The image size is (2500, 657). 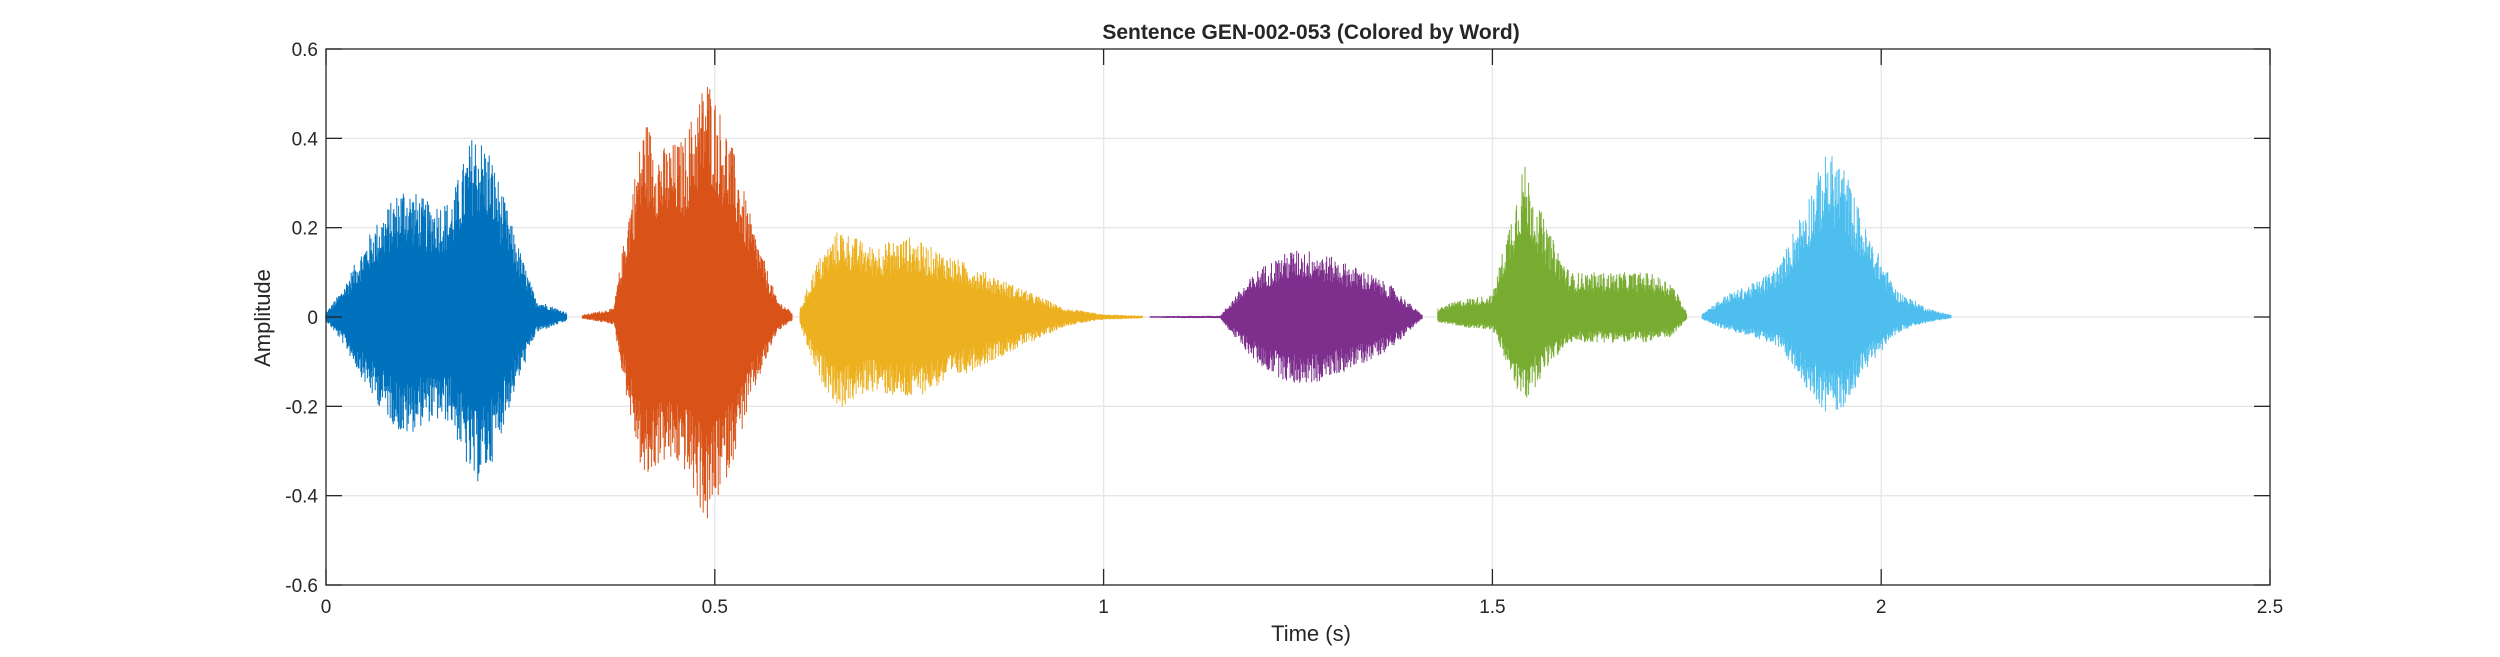 I want to click on waveform-word-5-core, so click(x=1562, y=298).